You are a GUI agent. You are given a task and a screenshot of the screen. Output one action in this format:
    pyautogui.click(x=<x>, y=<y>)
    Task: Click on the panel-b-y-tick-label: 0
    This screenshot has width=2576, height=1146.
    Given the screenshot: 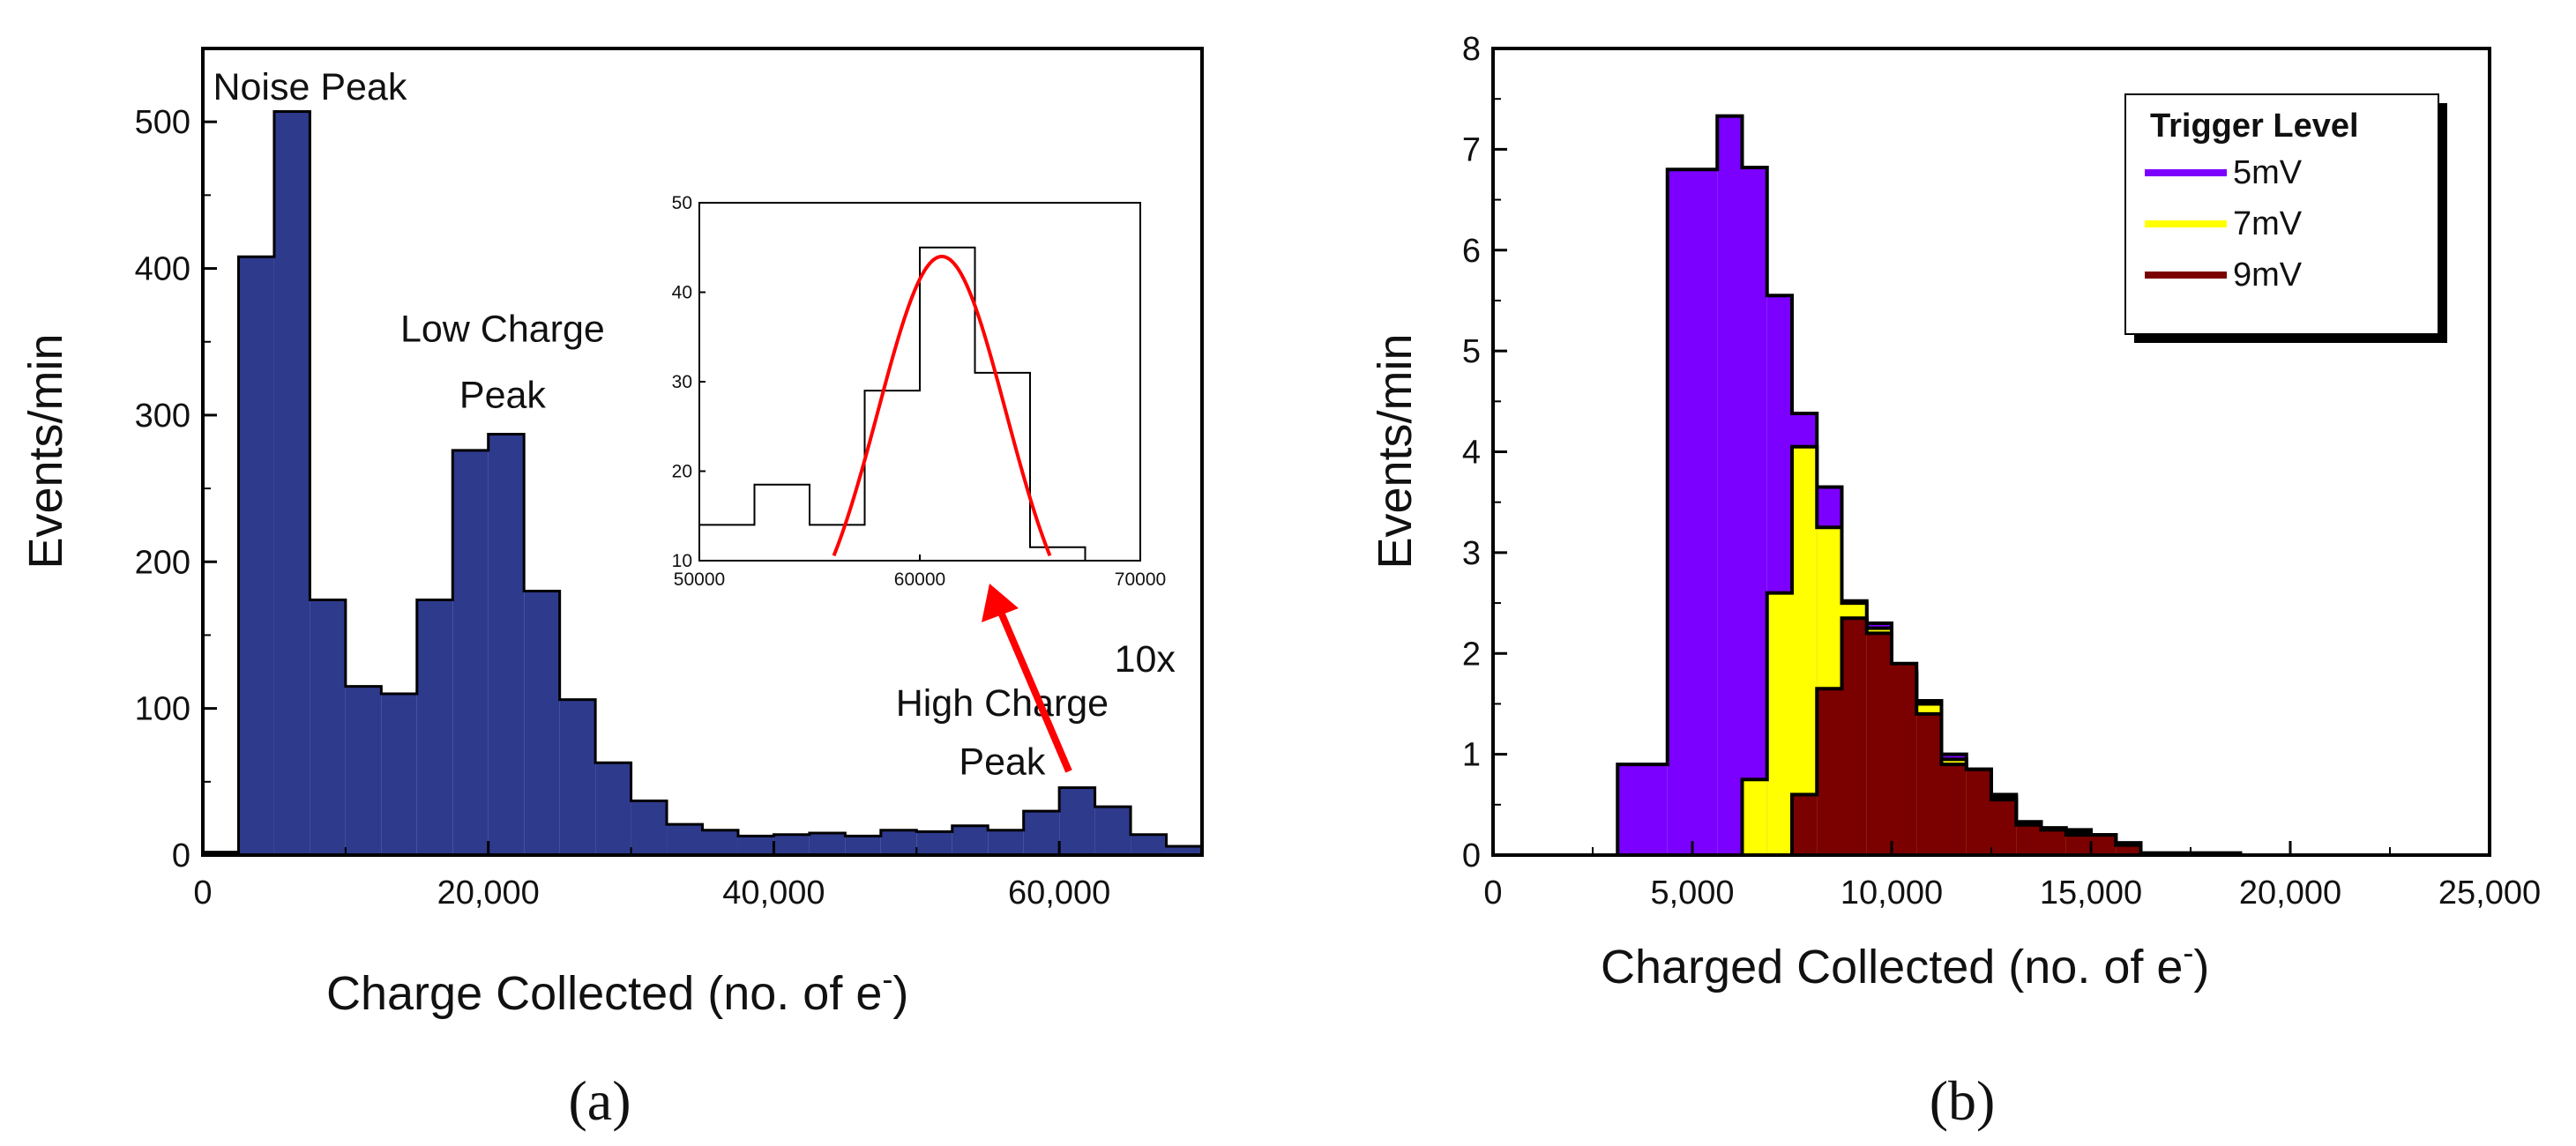 What is the action you would take?
    pyautogui.click(x=1471, y=855)
    